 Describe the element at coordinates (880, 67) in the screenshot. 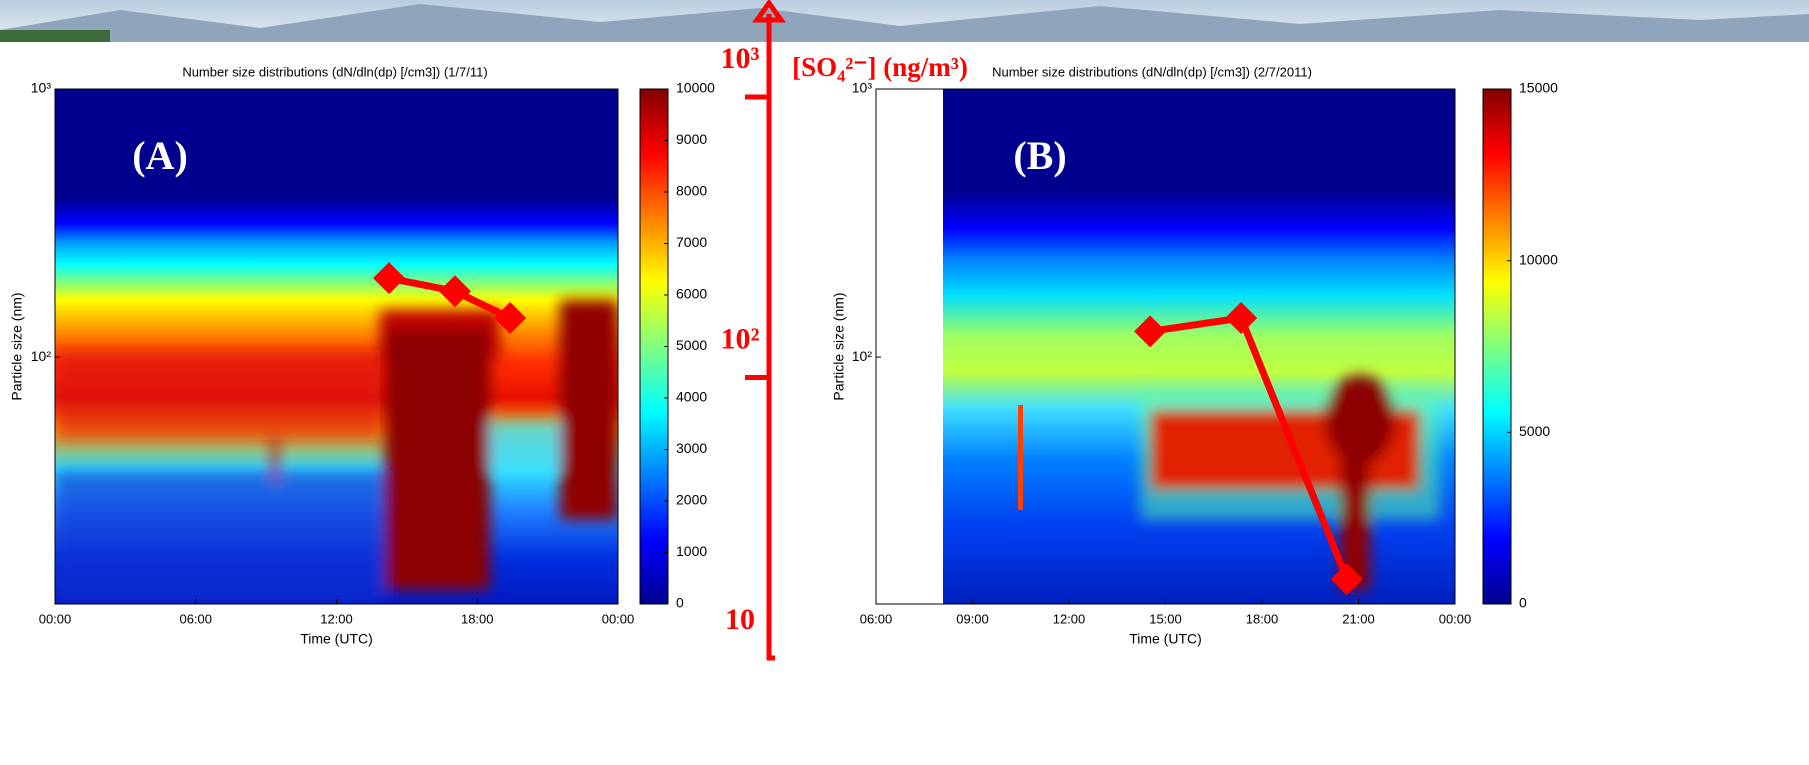

I see `sulfate-axis-label: [SO₄²⁻] (ng/m³)` at that location.